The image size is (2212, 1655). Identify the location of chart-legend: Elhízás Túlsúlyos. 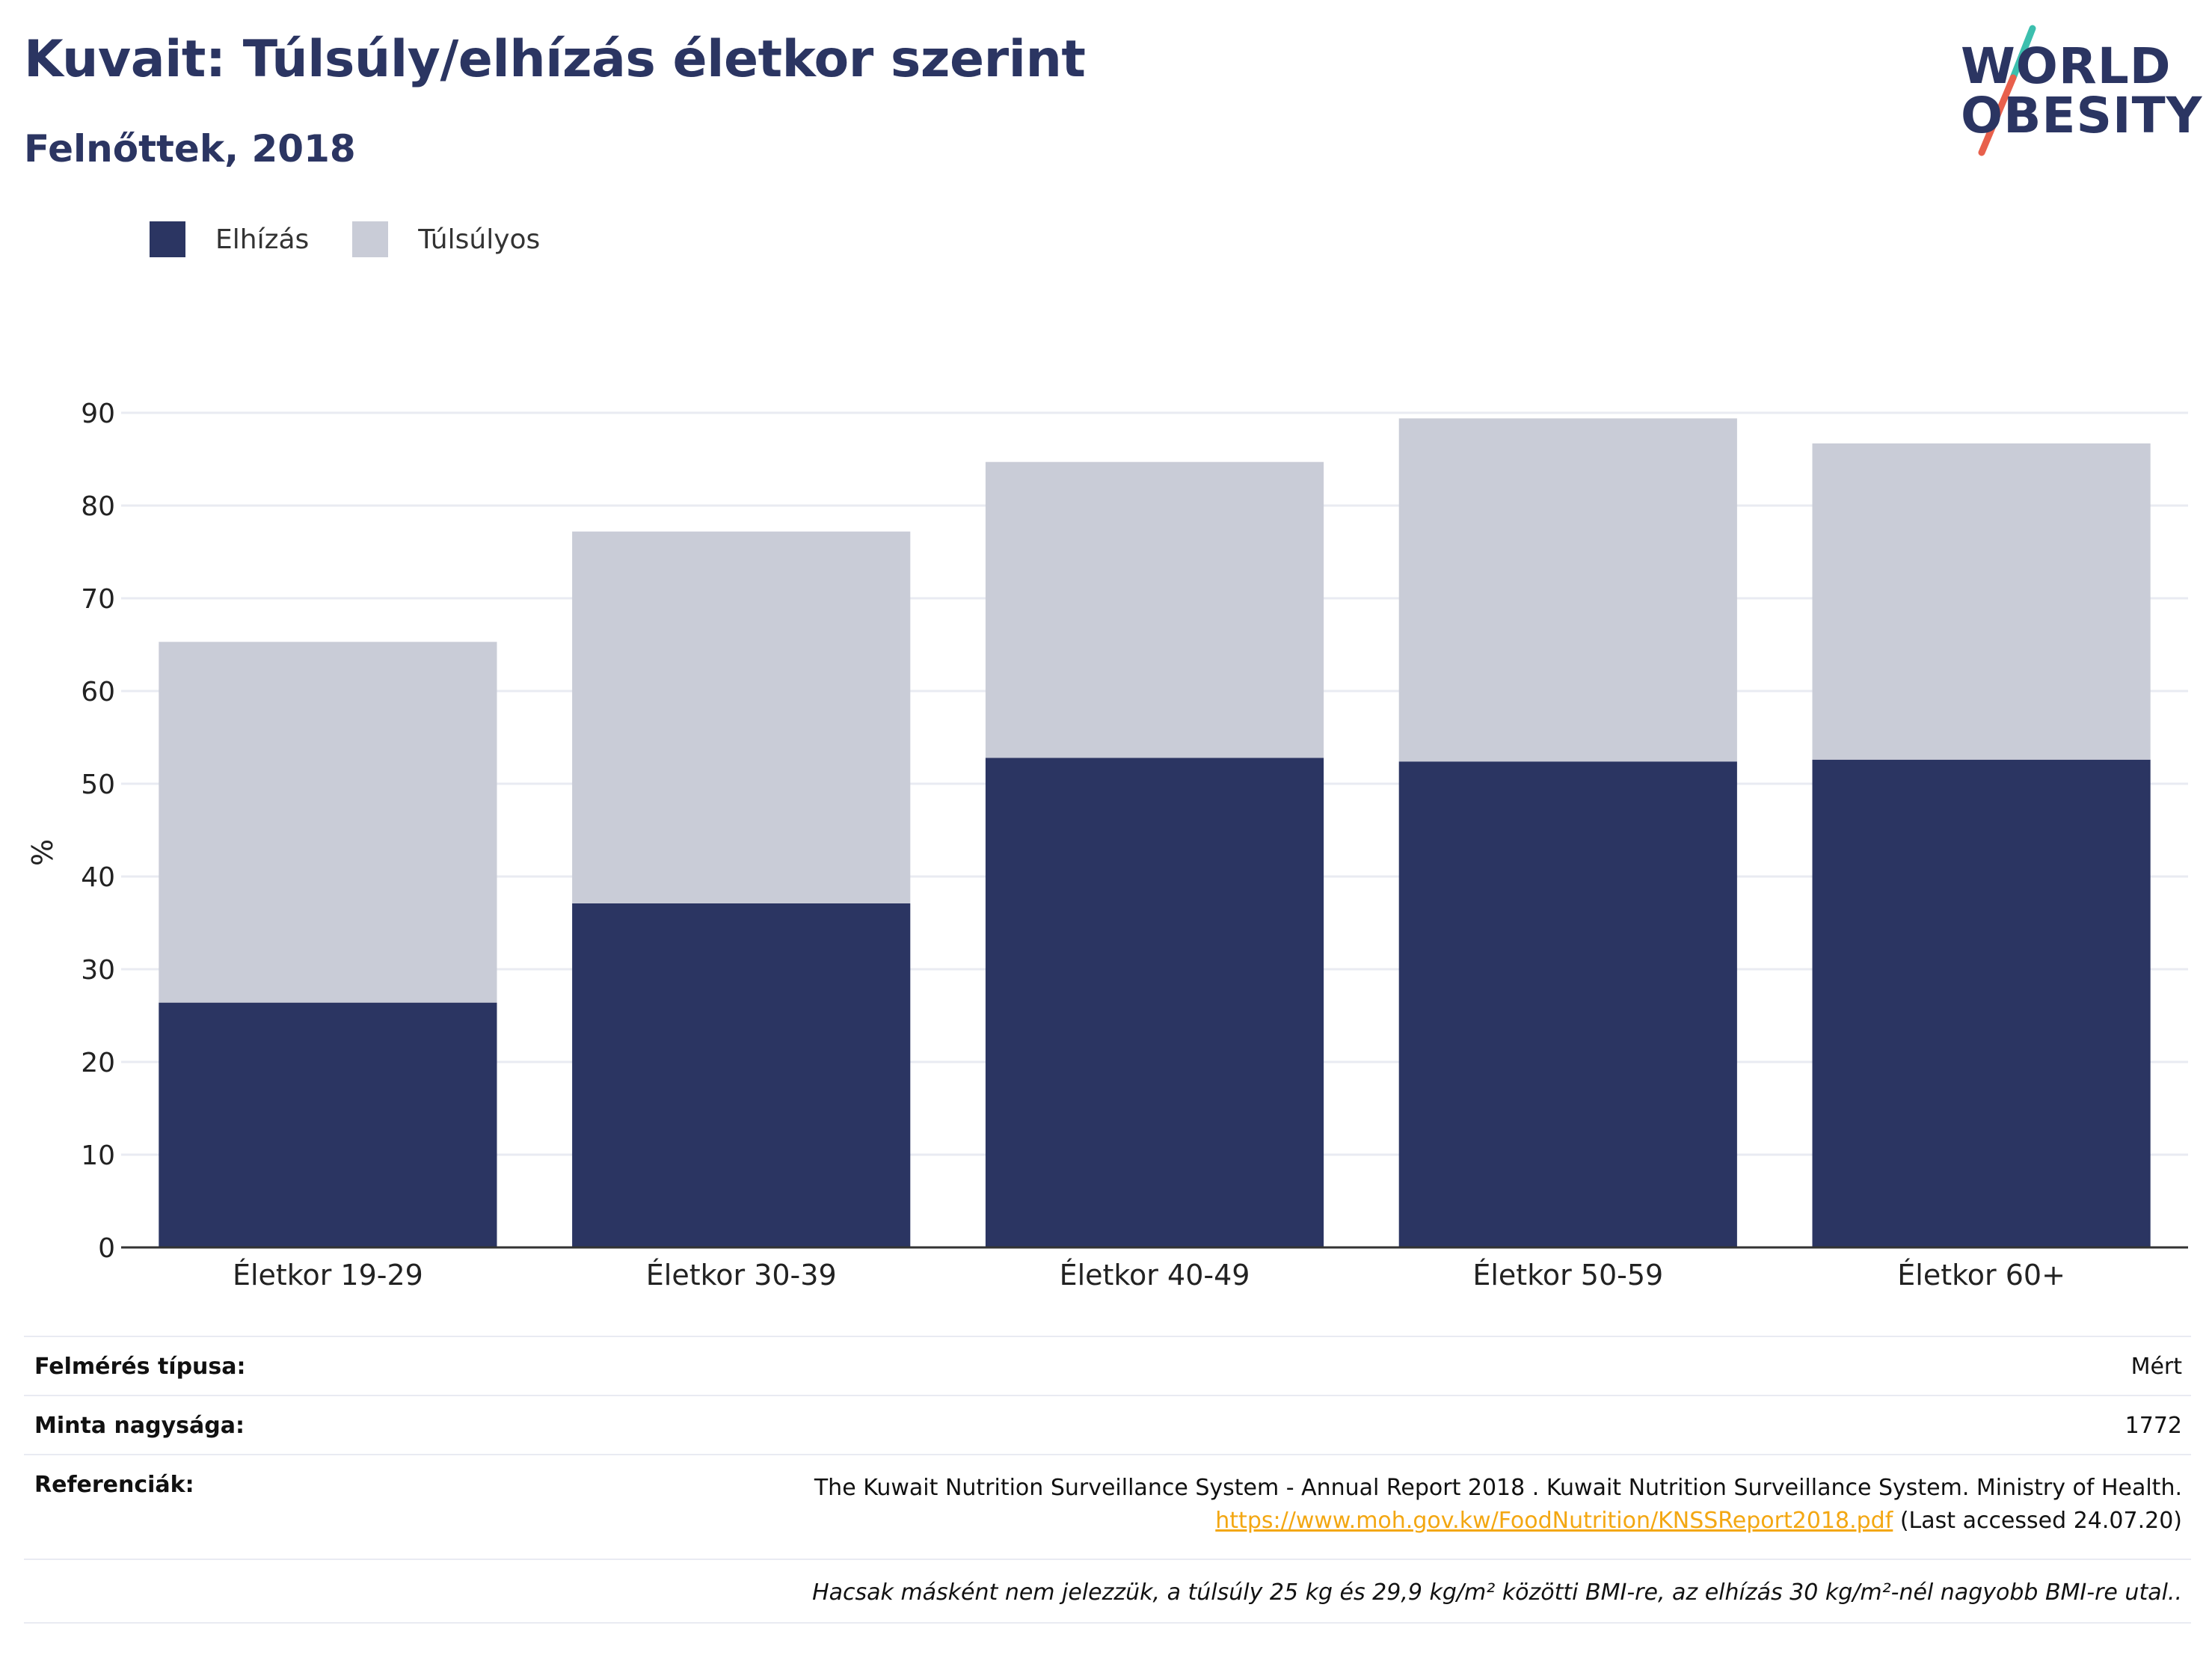
(366, 239).